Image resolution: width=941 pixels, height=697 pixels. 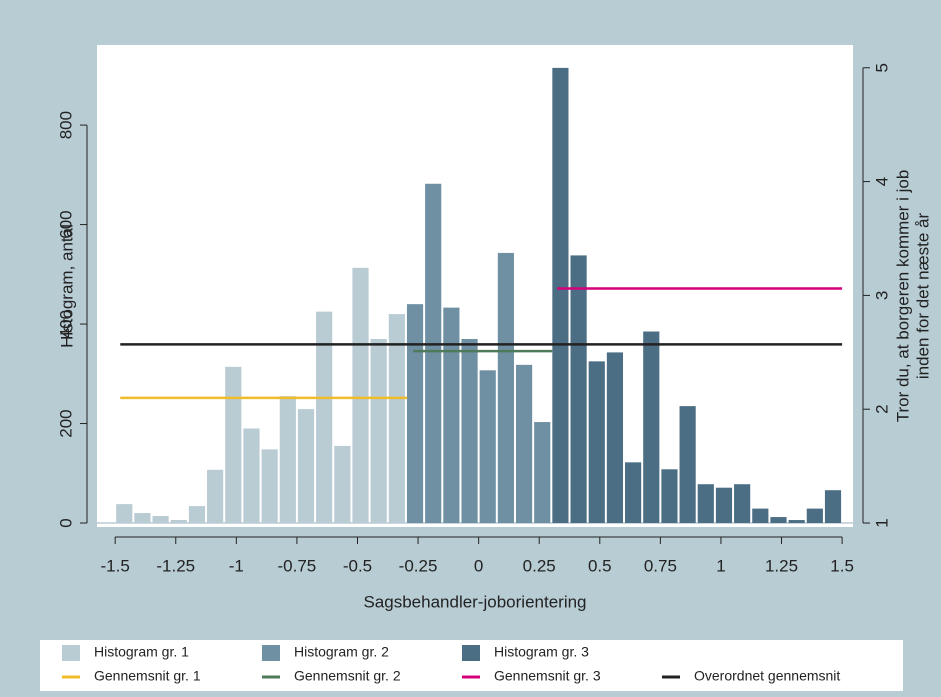 I want to click on y-tick-label: 200, so click(x=65, y=423).